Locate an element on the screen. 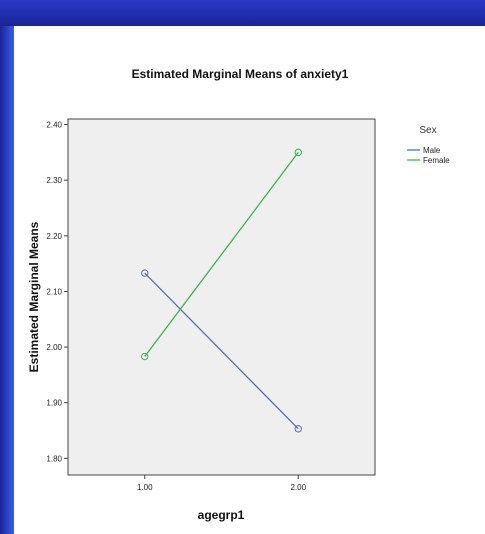 The height and width of the screenshot is (534, 485). y-axis-label: Estimated Marginal Means is located at coordinates (34, 296).